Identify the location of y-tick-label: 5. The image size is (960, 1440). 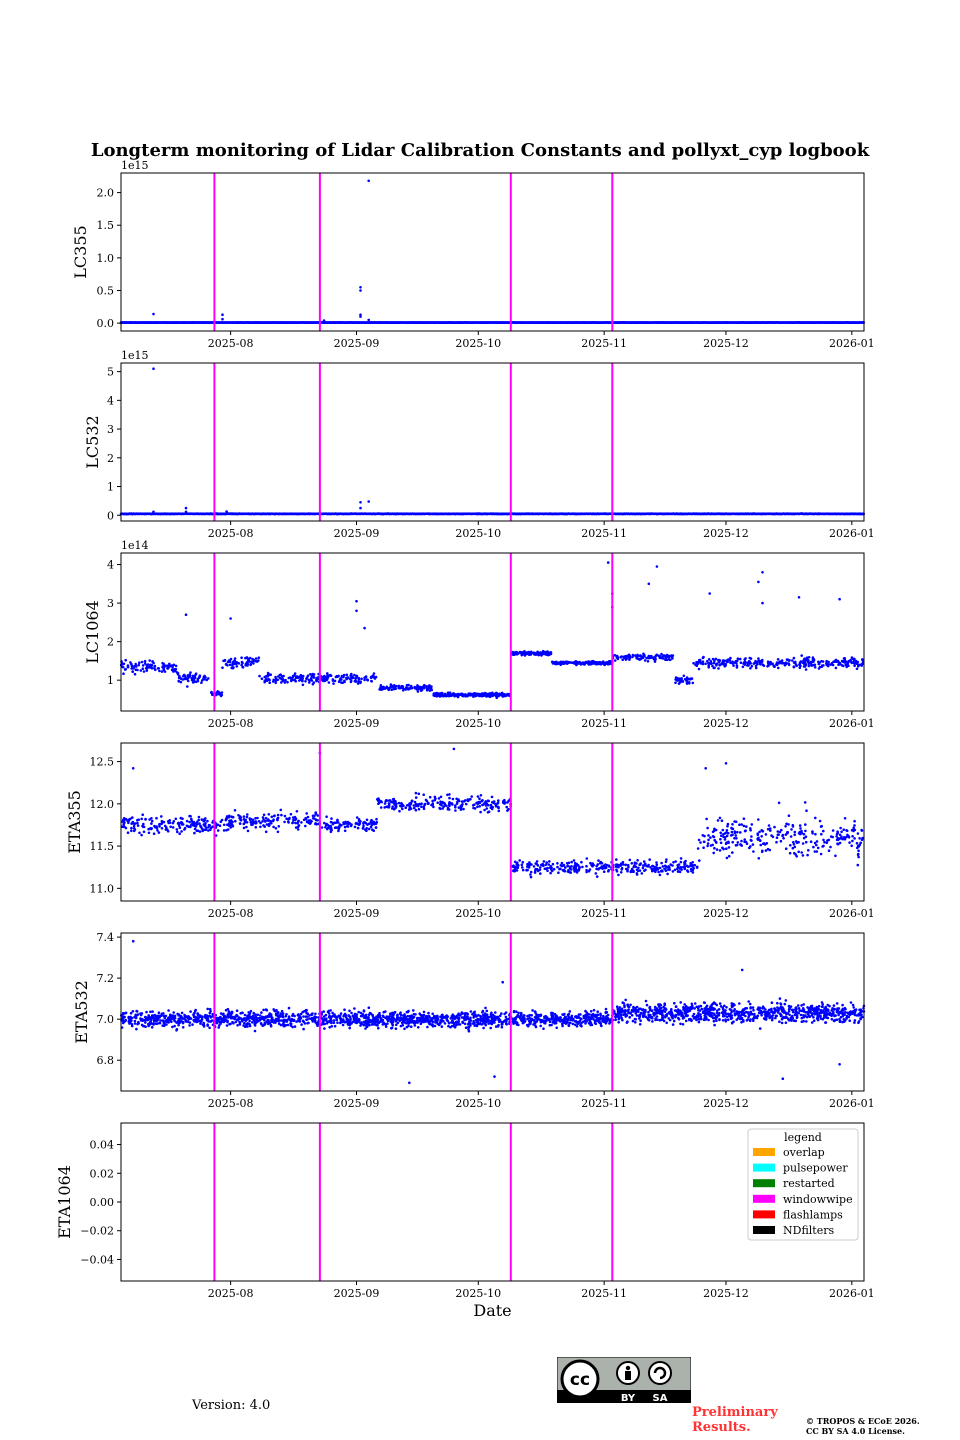
(110, 372).